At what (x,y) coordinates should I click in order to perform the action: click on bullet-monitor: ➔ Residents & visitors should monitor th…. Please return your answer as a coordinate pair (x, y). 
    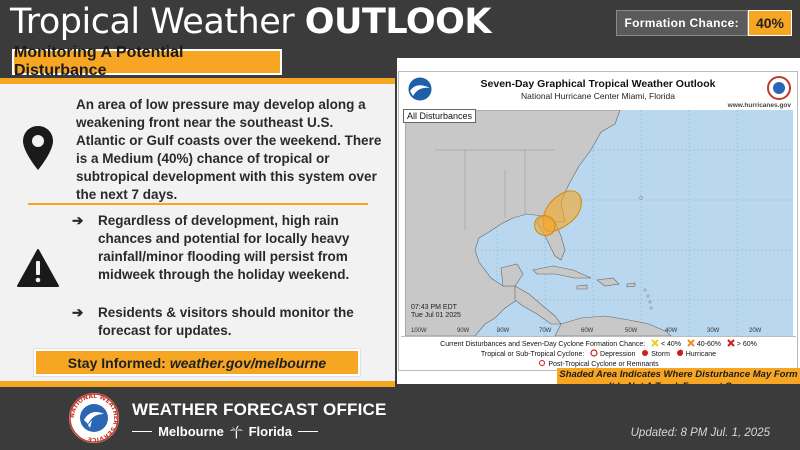
    Looking at the image, I should click on (230, 322).